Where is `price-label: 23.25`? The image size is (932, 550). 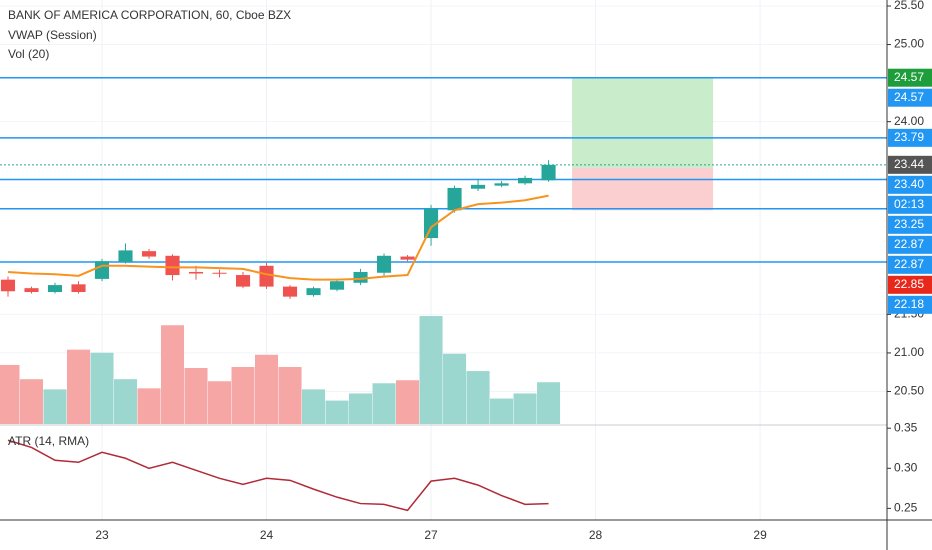
price-label: 23.25 is located at coordinates (909, 224).